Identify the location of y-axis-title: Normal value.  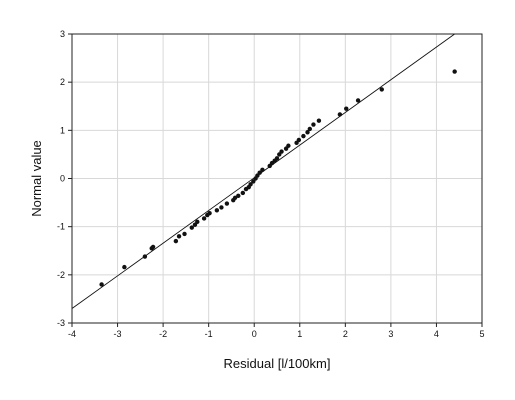
(36, 178).